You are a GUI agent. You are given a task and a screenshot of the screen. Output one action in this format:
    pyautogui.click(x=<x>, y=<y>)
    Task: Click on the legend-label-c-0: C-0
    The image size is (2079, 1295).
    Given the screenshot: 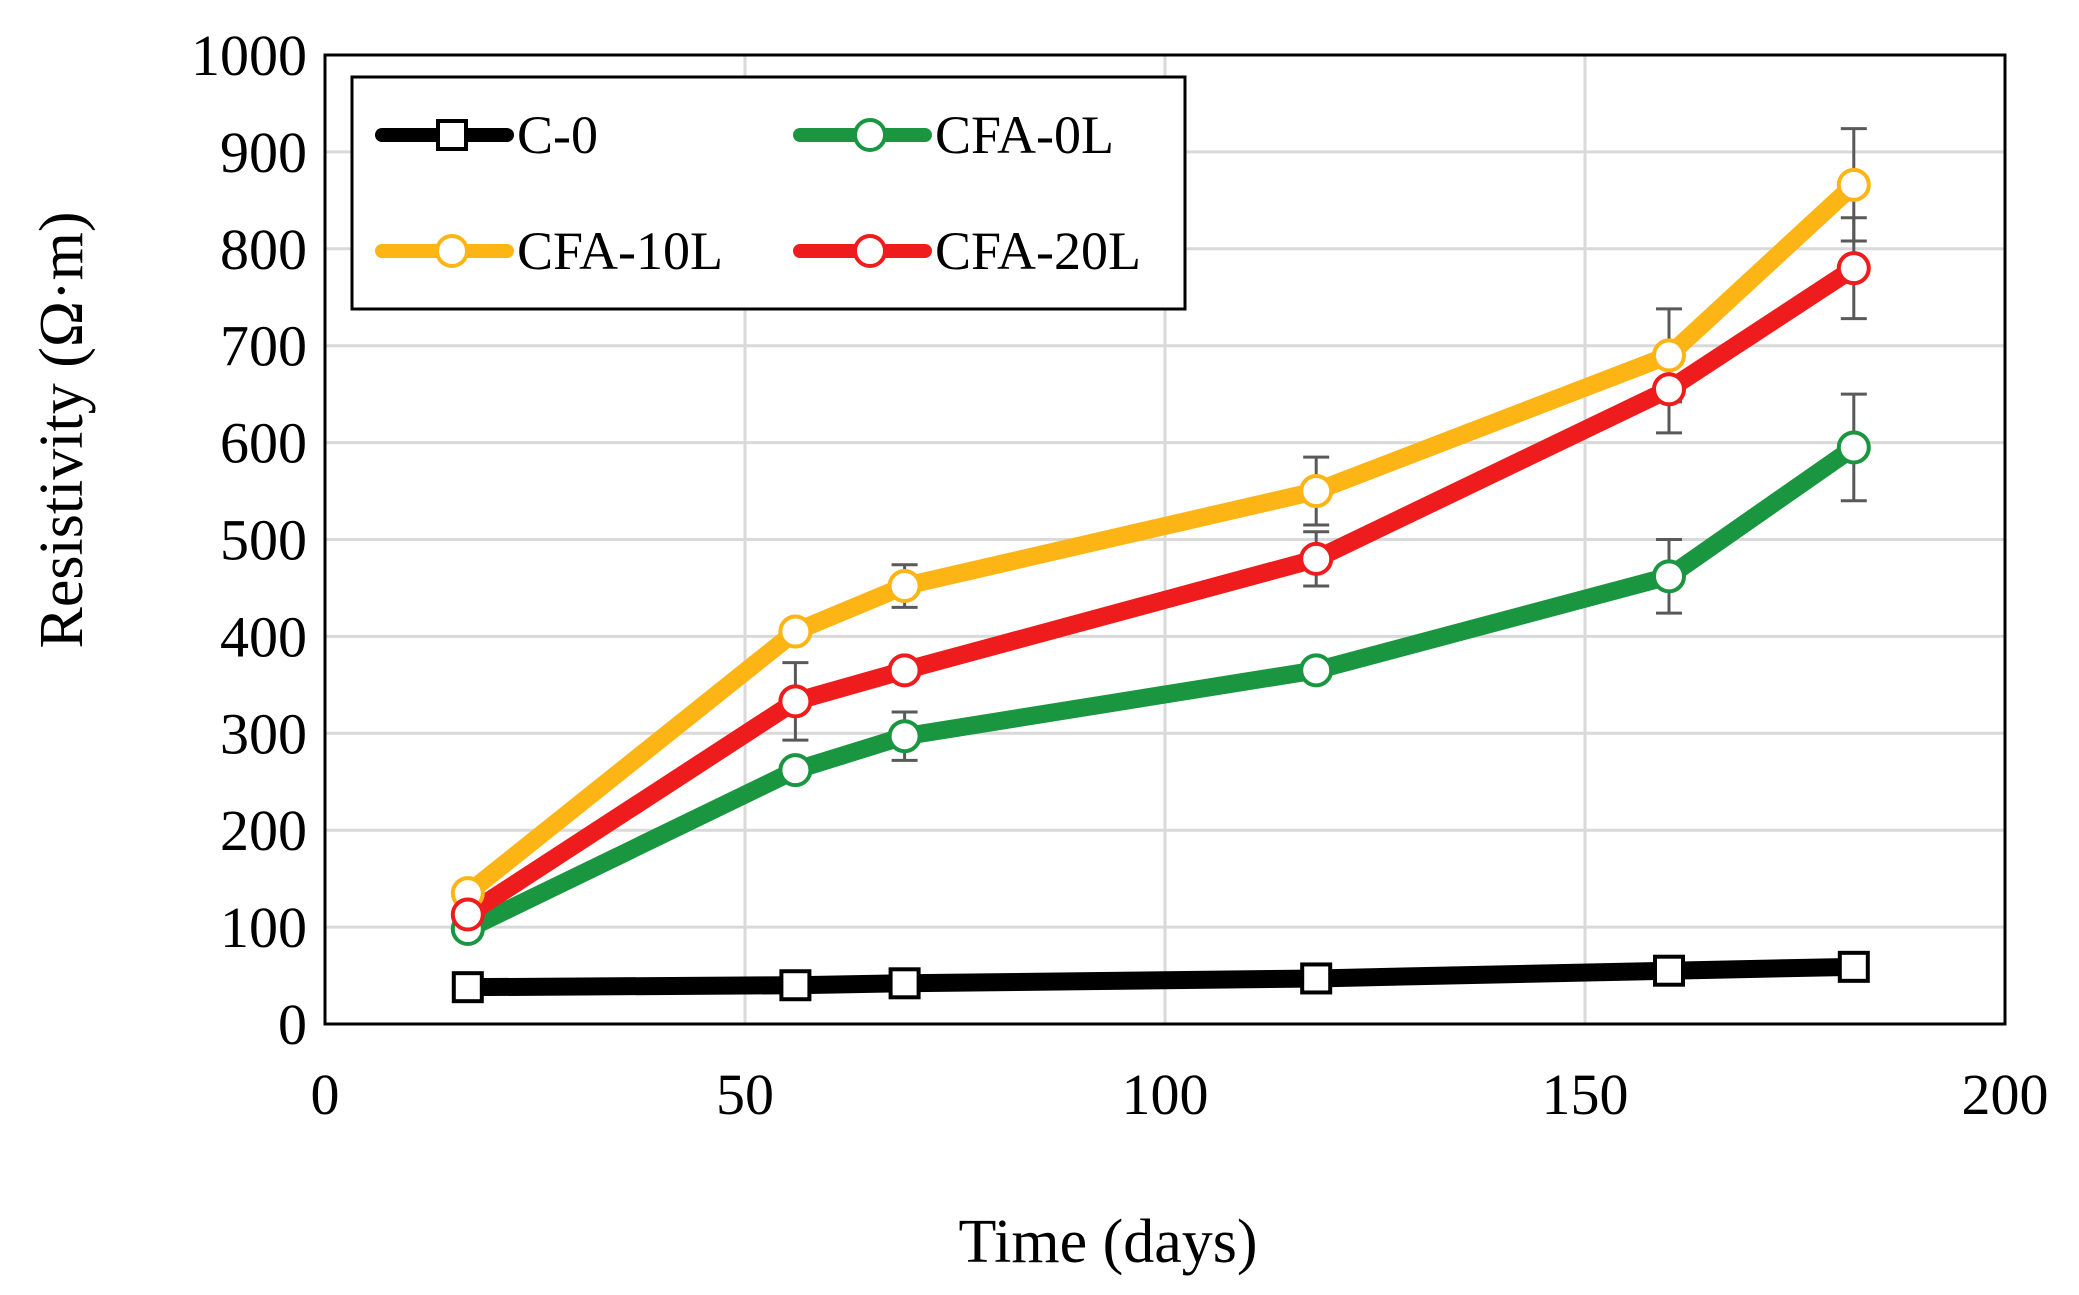 What is the action you would take?
    pyautogui.click(x=557, y=135)
    